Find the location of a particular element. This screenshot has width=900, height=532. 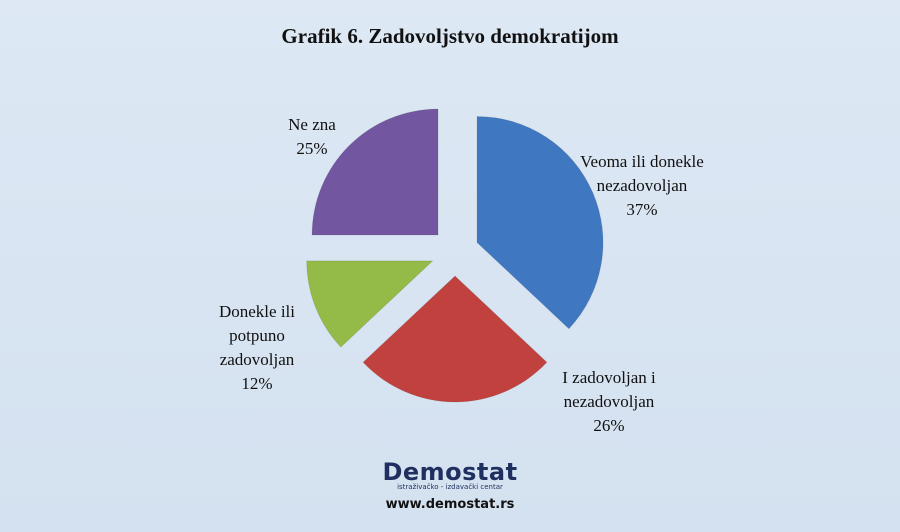

category-label: Veoma ili donekle nezadovoljan is located at coordinates (642, 173).